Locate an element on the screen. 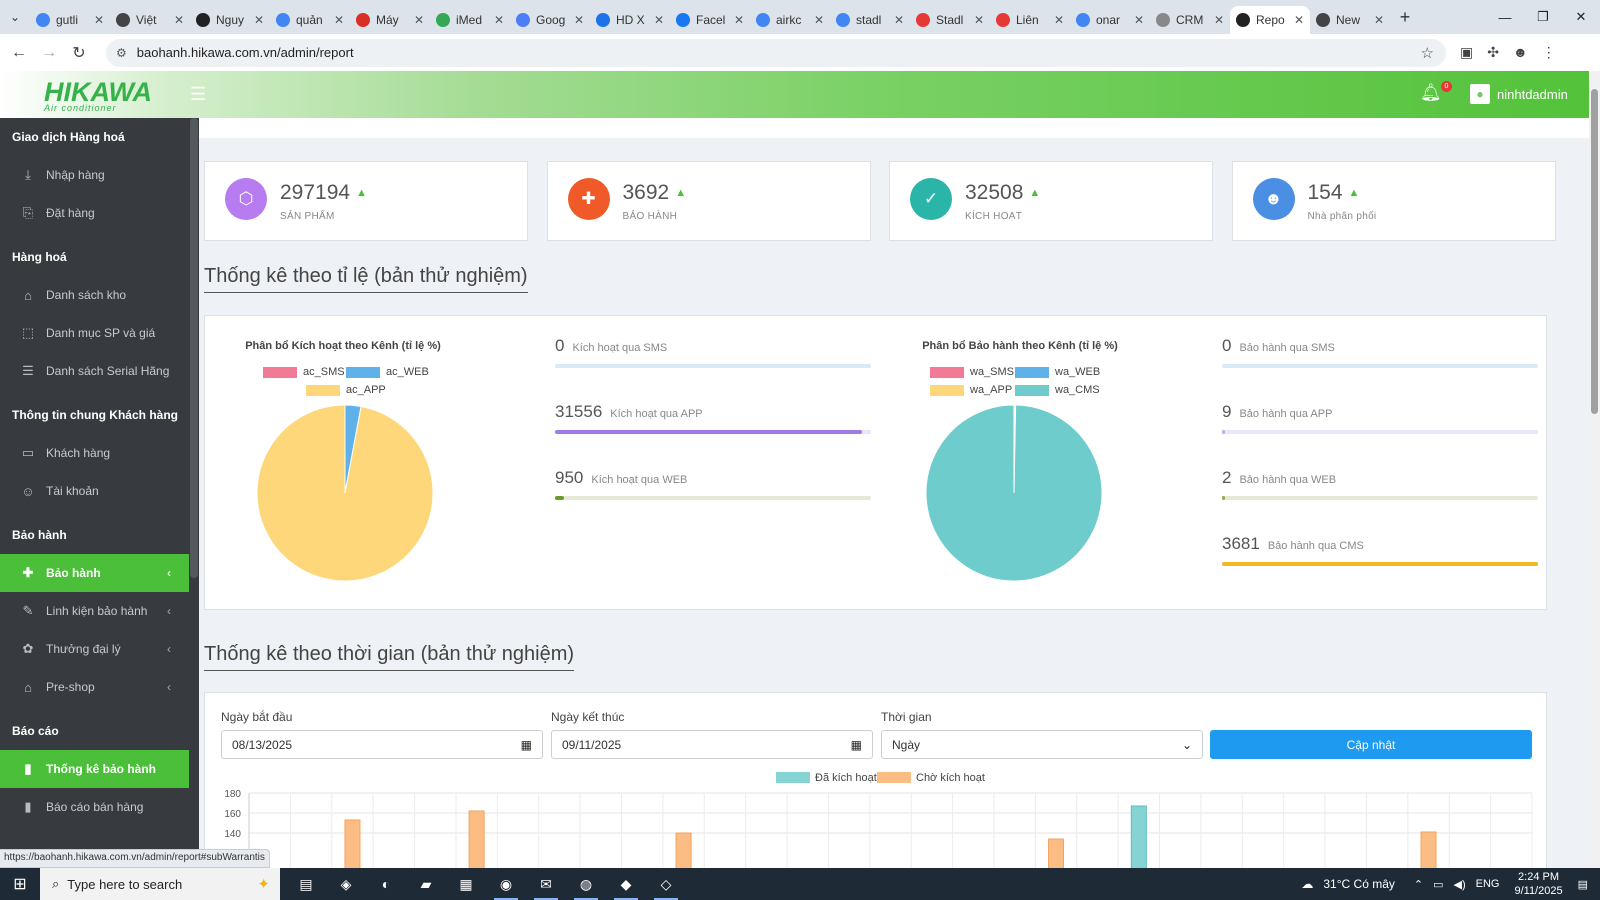  weather-icon: ☁ is located at coordinates (1307, 884).